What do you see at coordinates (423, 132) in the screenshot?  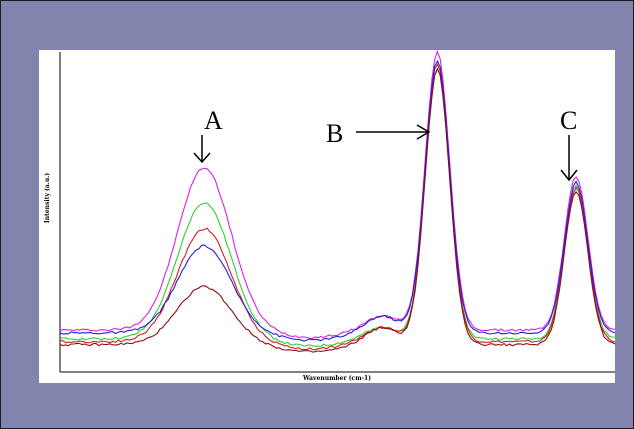 I see `annotation-b-arrowhead` at bounding box center [423, 132].